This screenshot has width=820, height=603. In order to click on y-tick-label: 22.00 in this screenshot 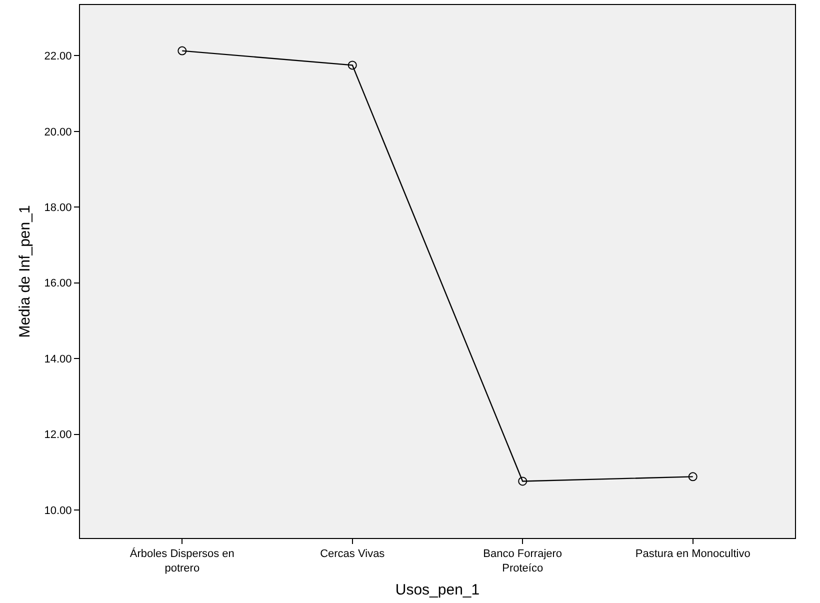, I will do `click(58, 56)`.